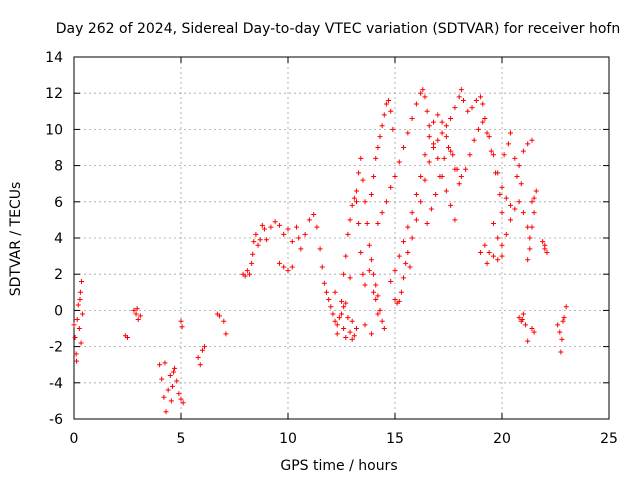  What do you see at coordinates (54, 130) in the screenshot?
I see `y-tick-label: 10` at bounding box center [54, 130].